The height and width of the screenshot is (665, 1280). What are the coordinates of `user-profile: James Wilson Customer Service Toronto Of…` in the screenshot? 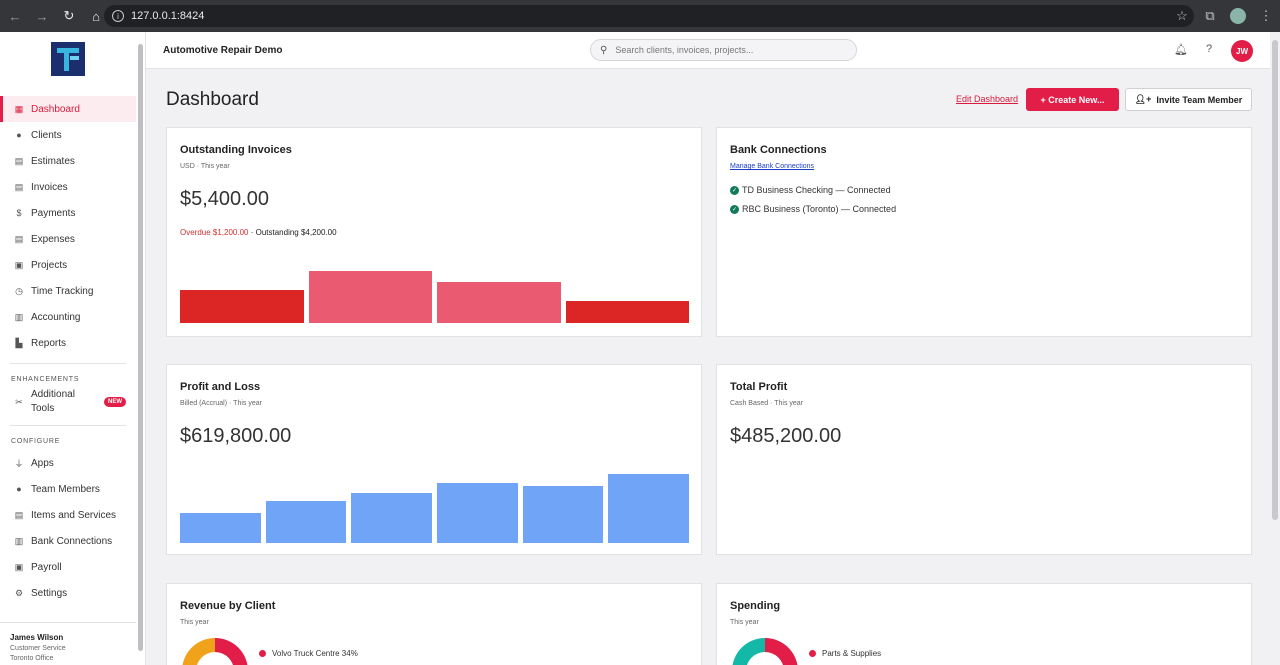 It's located at (68, 642).